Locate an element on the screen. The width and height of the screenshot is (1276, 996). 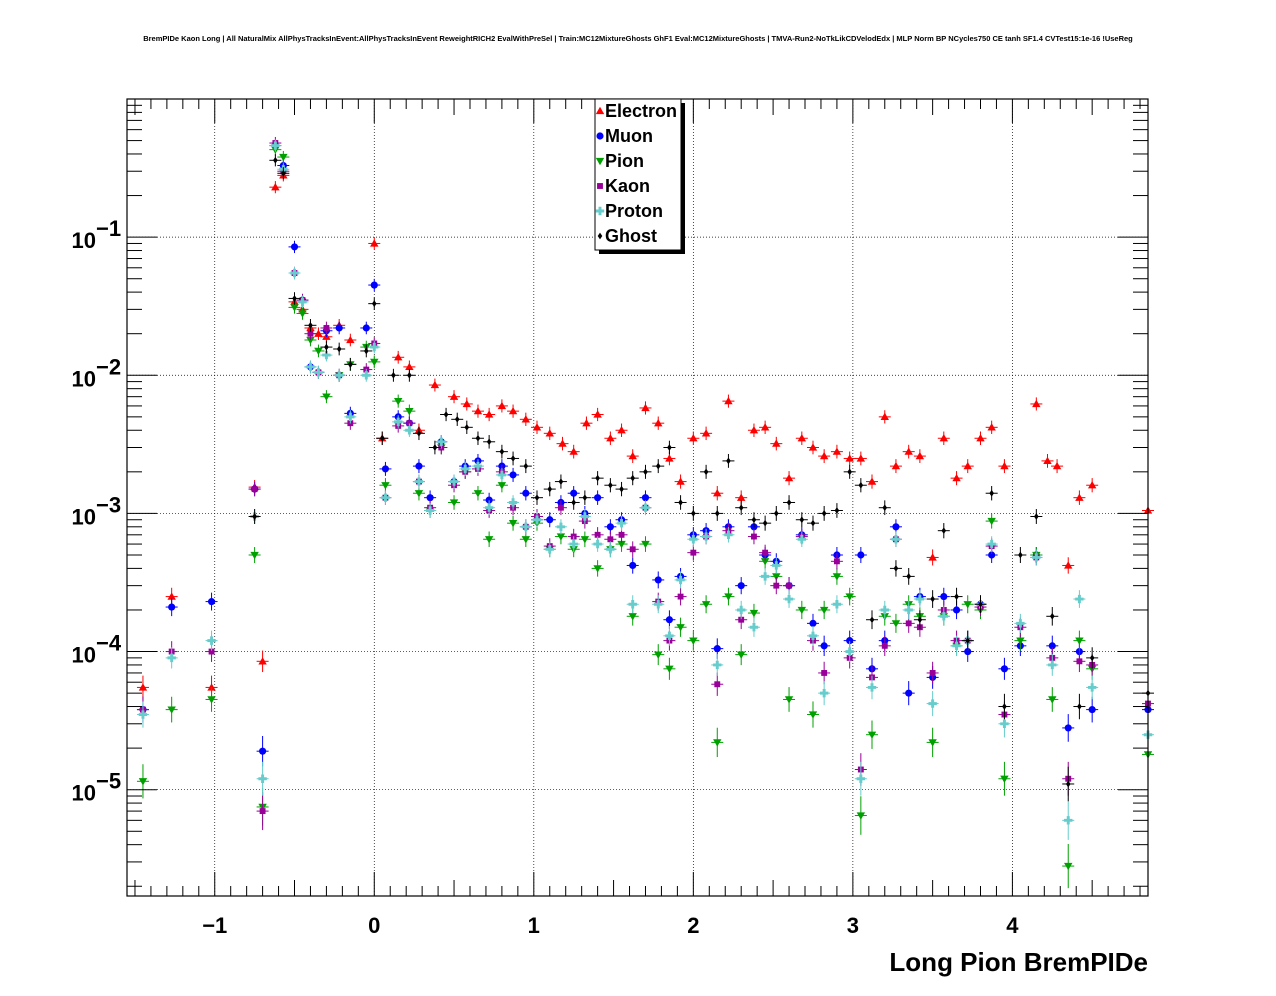
y-tick-label: 10 −1 is located at coordinates (97, 234).